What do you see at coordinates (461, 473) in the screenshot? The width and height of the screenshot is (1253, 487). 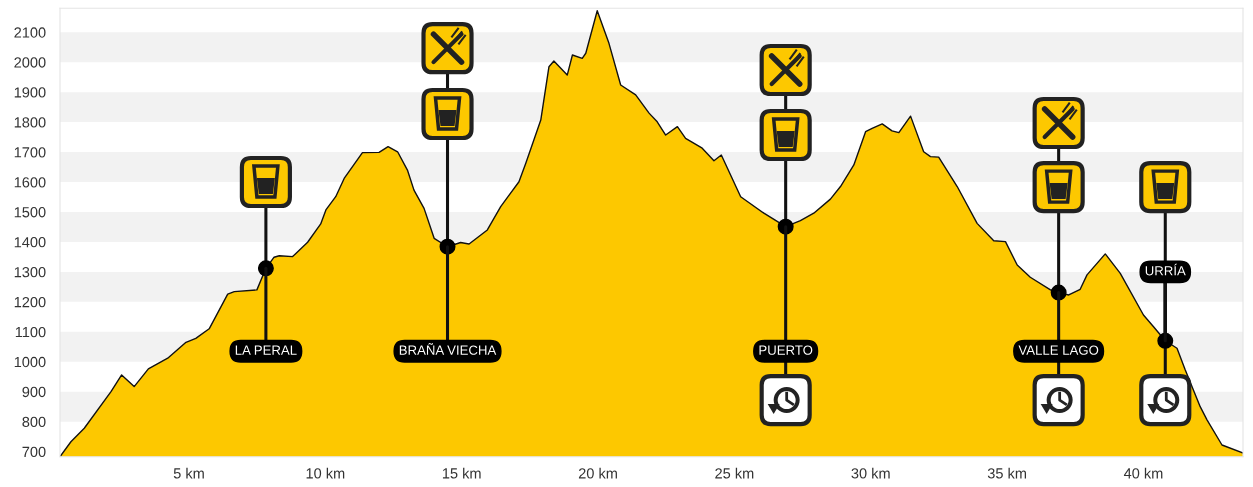 I see `x-tick-label: 15 km` at bounding box center [461, 473].